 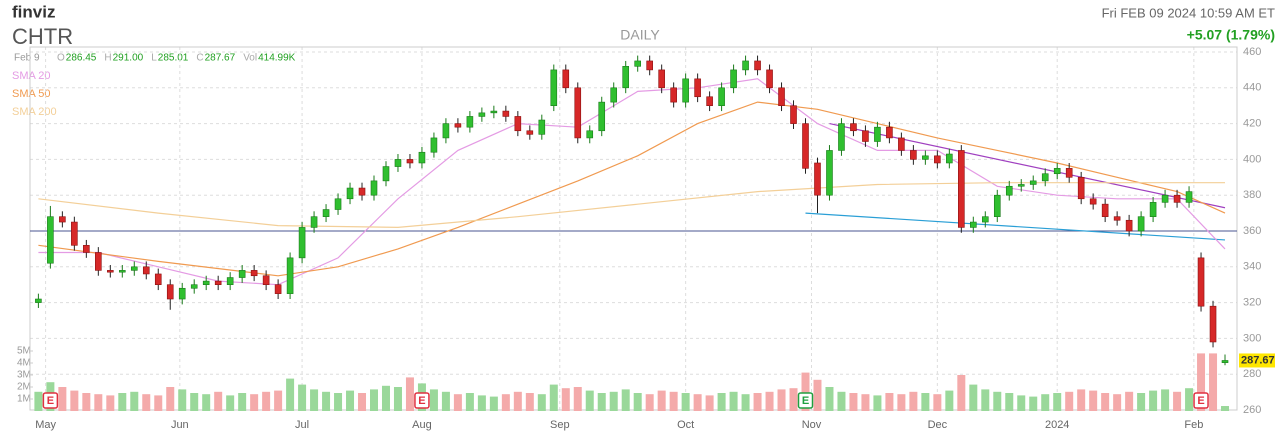 What do you see at coordinates (154, 58) in the screenshot?
I see `quote-key: L` at bounding box center [154, 58].